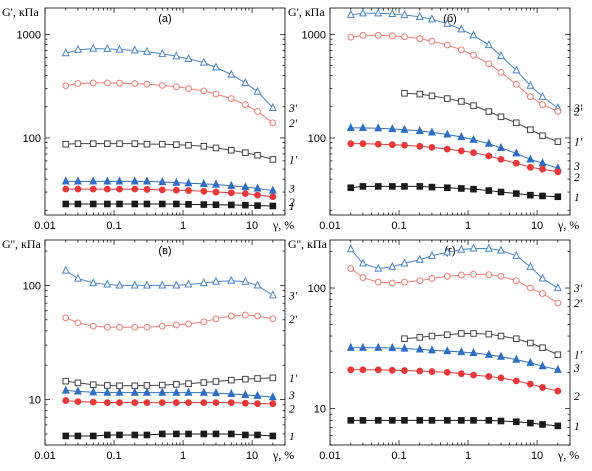  What do you see at coordinates (164, 19) in the screenshot?
I see `panel-letter: (а)` at bounding box center [164, 19].